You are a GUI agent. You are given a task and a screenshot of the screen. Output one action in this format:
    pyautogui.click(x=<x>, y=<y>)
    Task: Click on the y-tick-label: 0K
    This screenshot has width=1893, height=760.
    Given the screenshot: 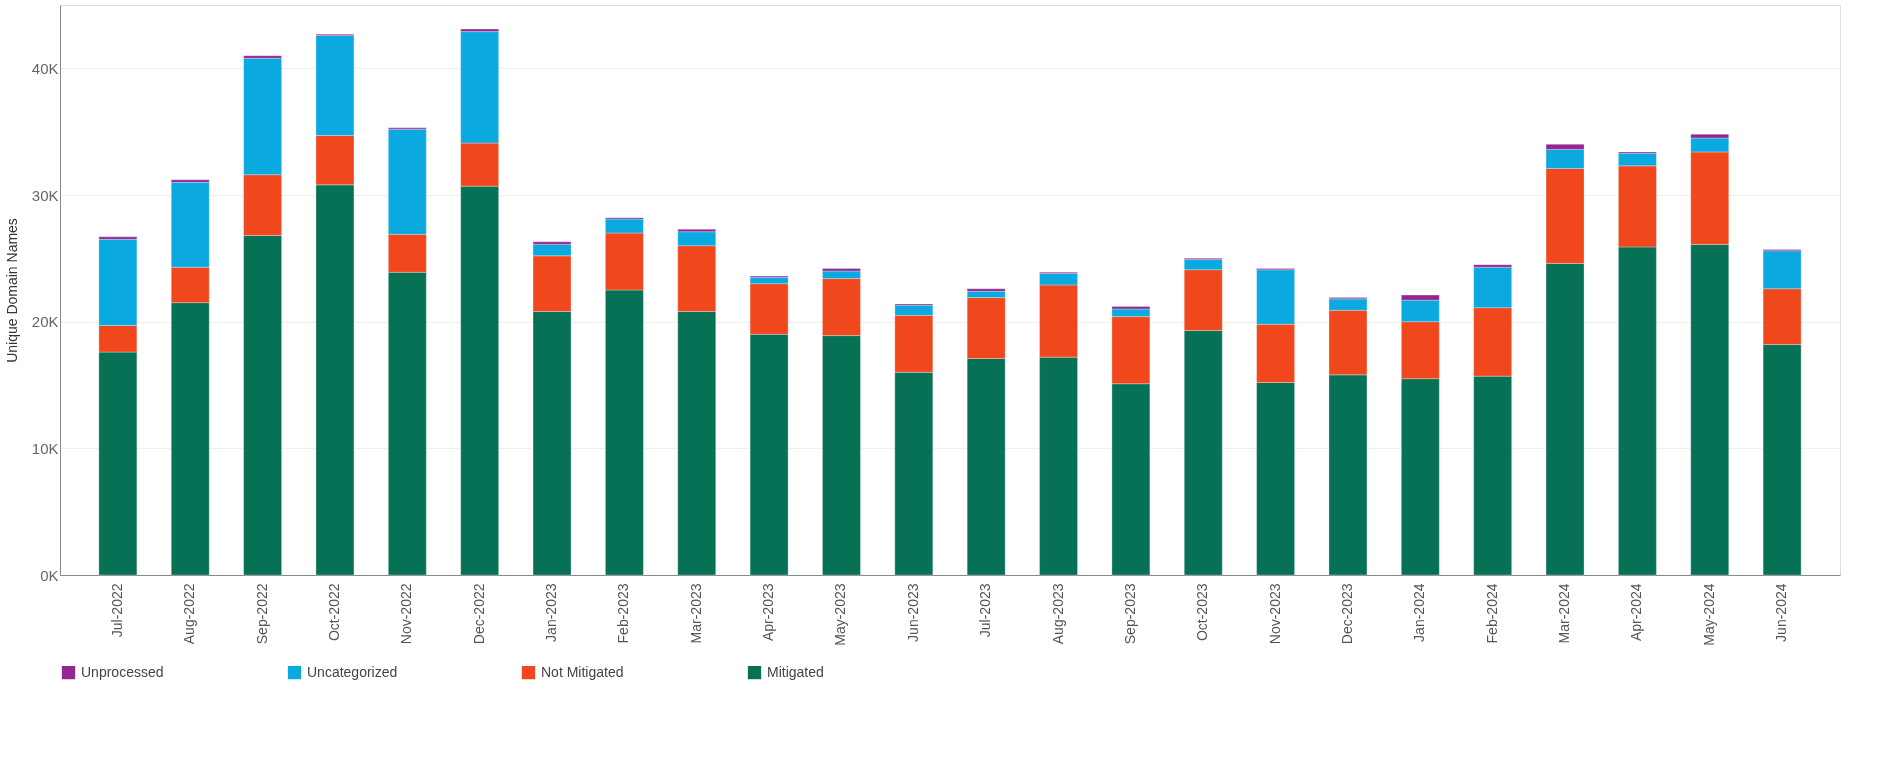 What is the action you would take?
    pyautogui.click(x=49, y=575)
    